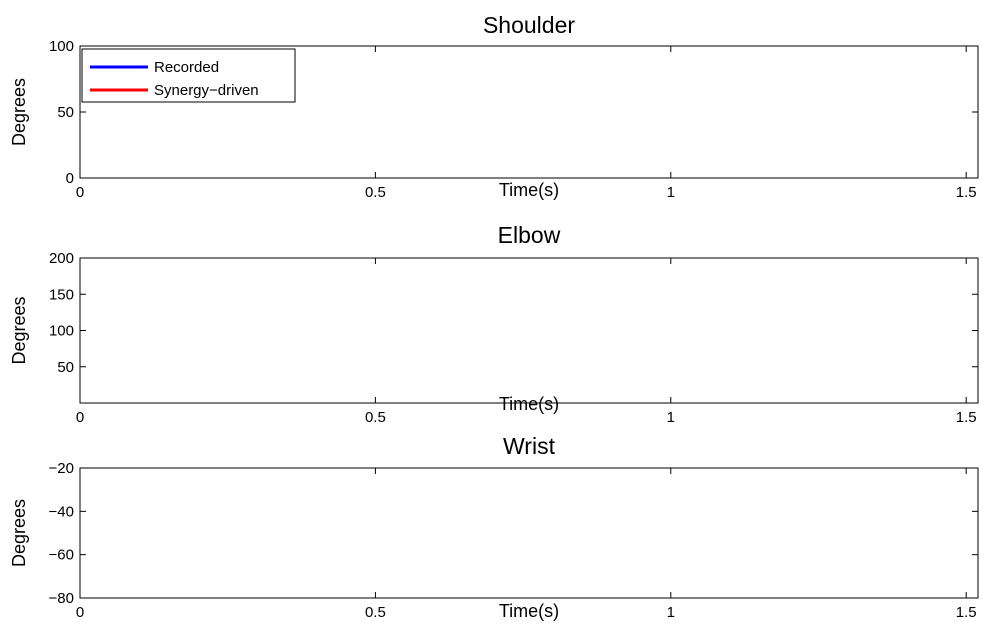 The height and width of the screenshot is (626, 992). I want to click on y-tick-label: −40, so click(61, 511).